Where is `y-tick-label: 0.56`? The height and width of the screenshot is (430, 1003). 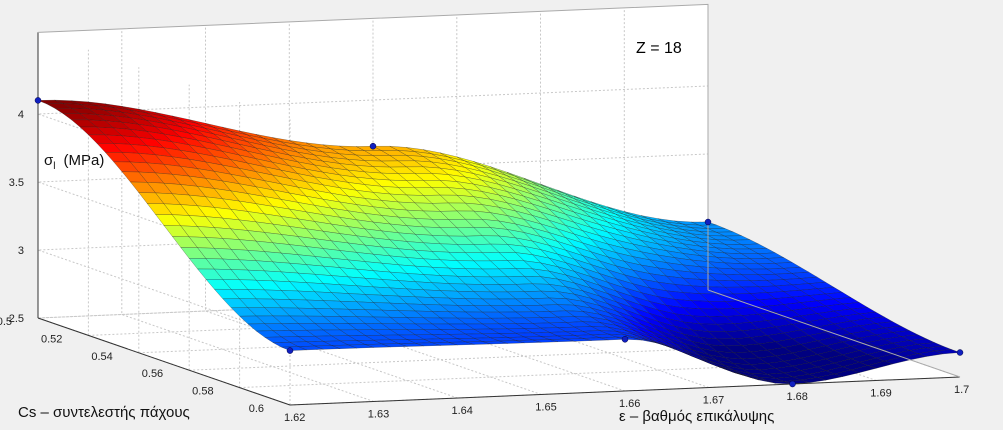 y-tick-label: 0.56 is located at coordinates (152, 374).